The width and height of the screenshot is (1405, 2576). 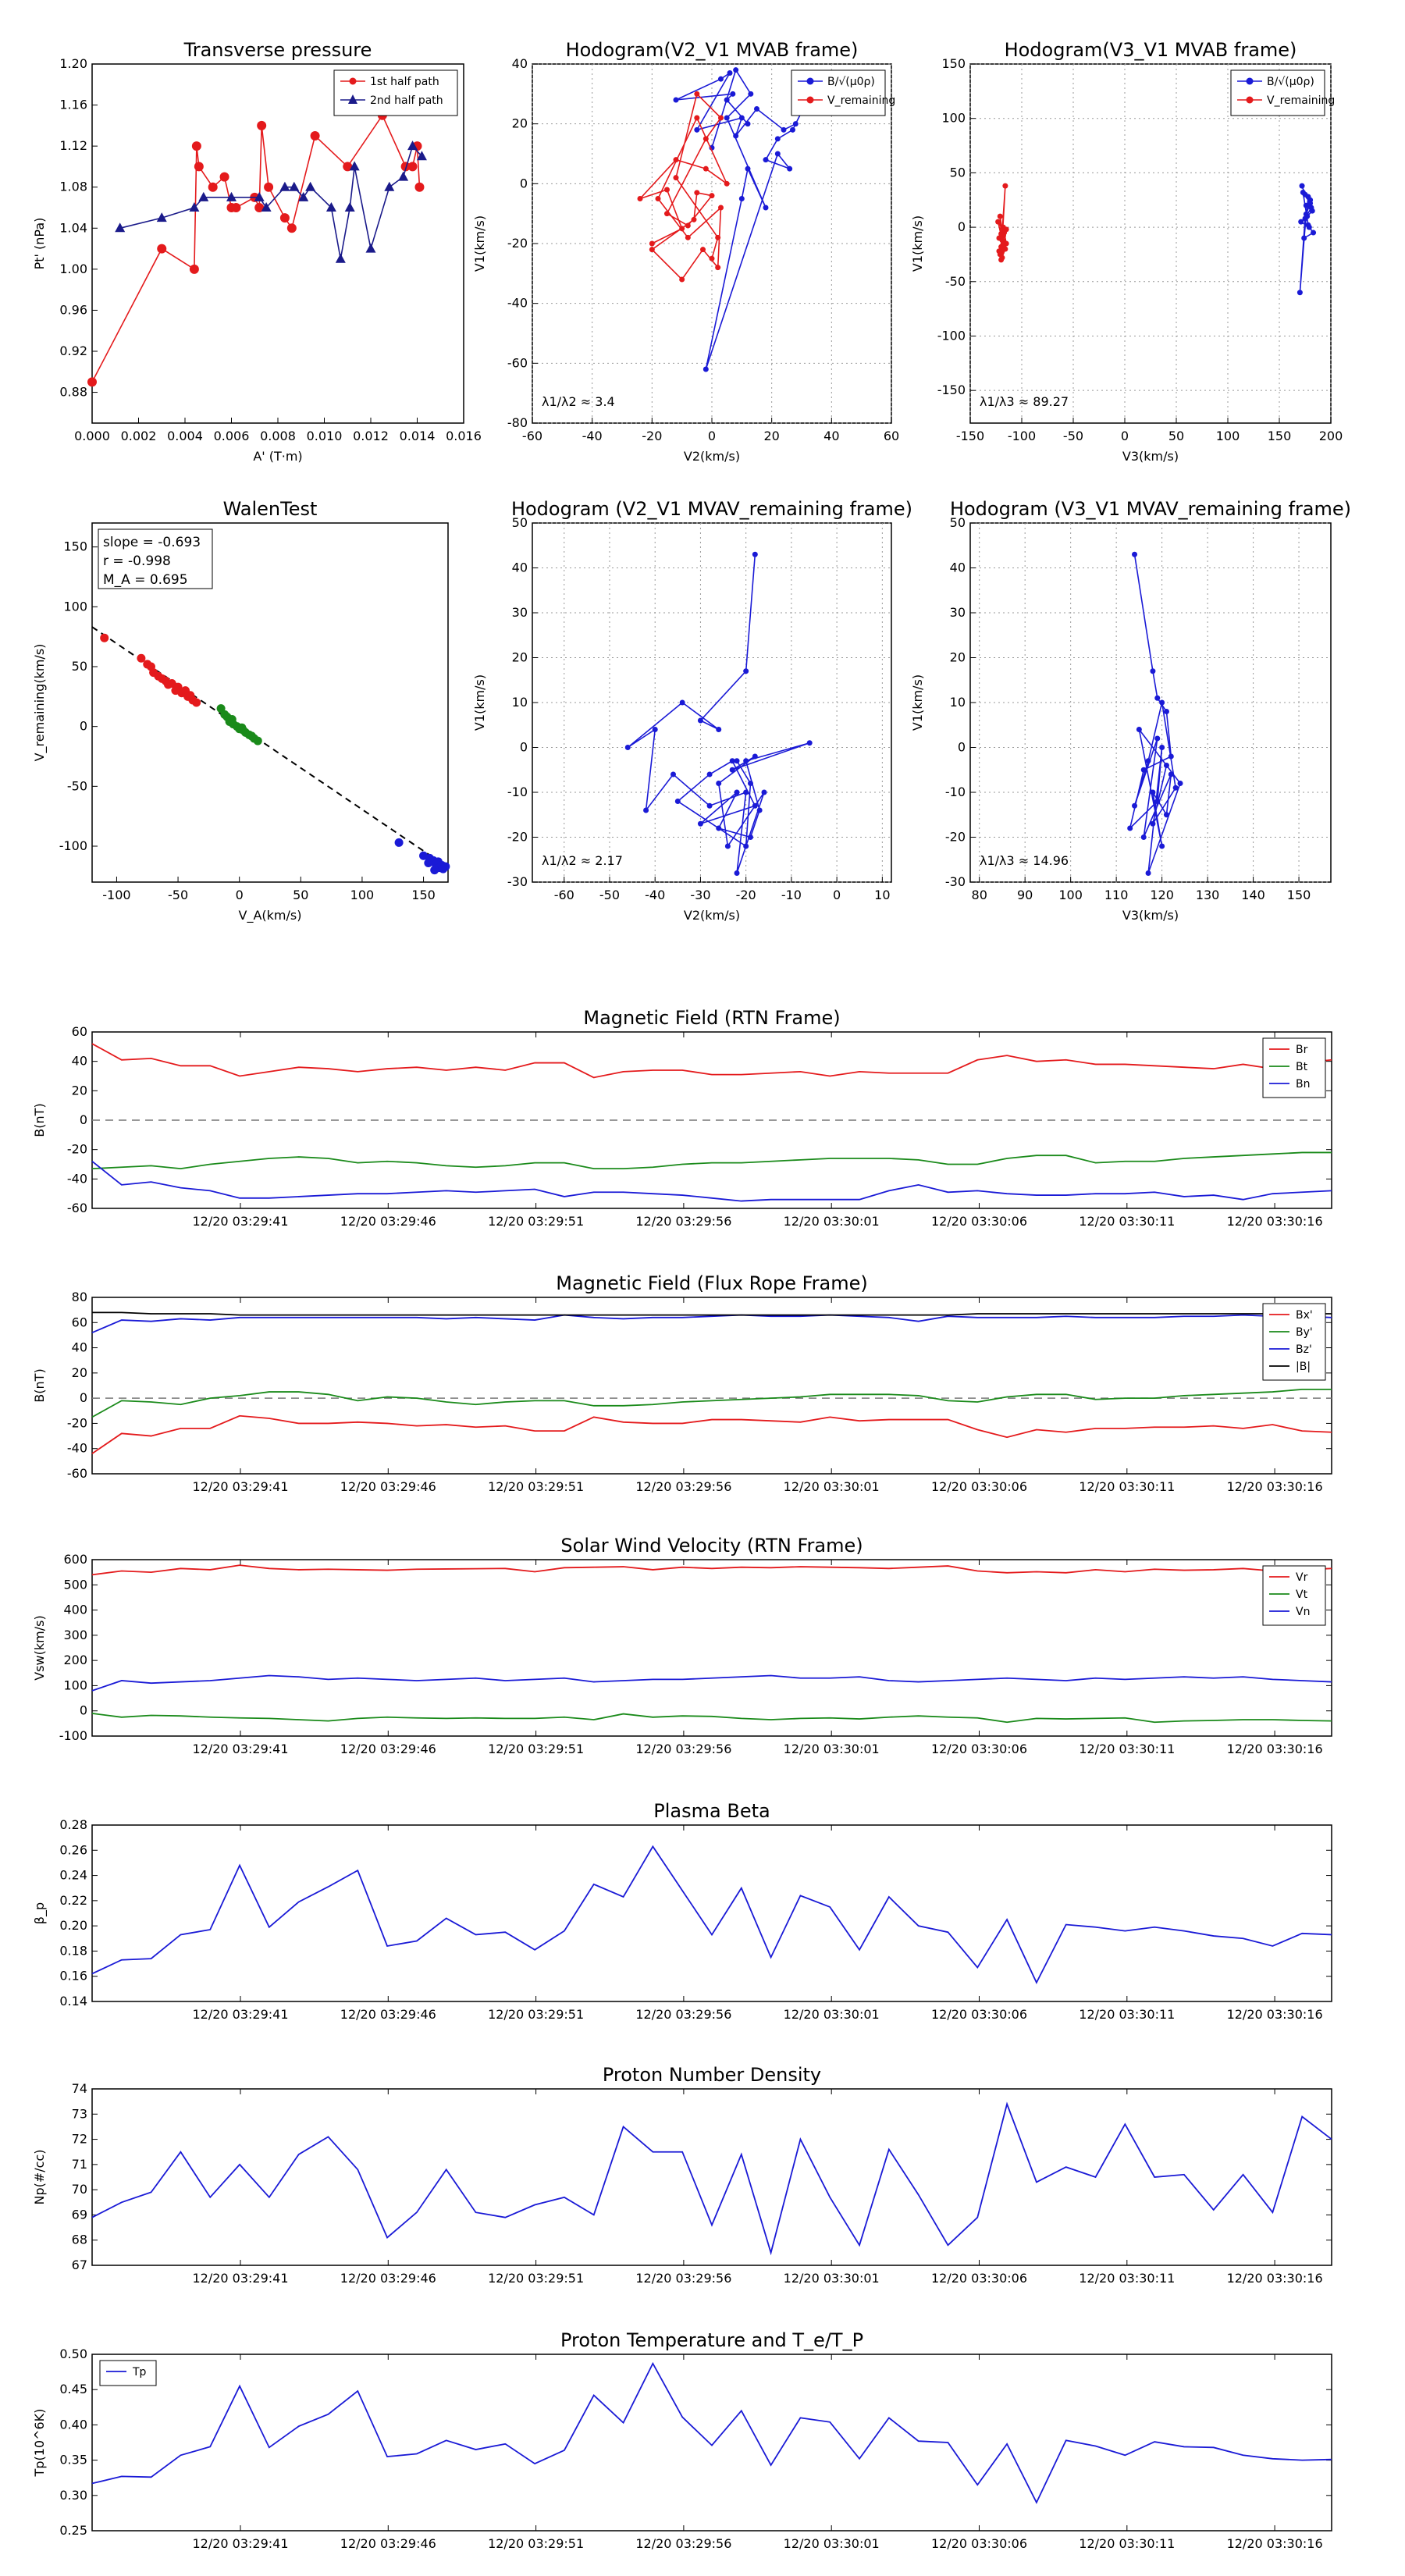 I want to click on y-tick-label: 60, so click(x=80, y=1031).